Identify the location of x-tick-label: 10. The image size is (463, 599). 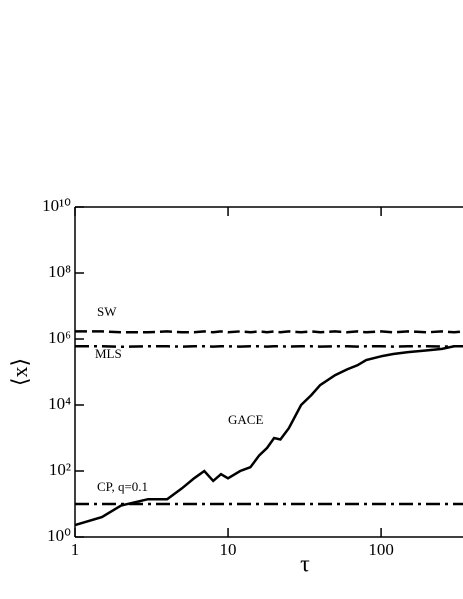
(228, 549).